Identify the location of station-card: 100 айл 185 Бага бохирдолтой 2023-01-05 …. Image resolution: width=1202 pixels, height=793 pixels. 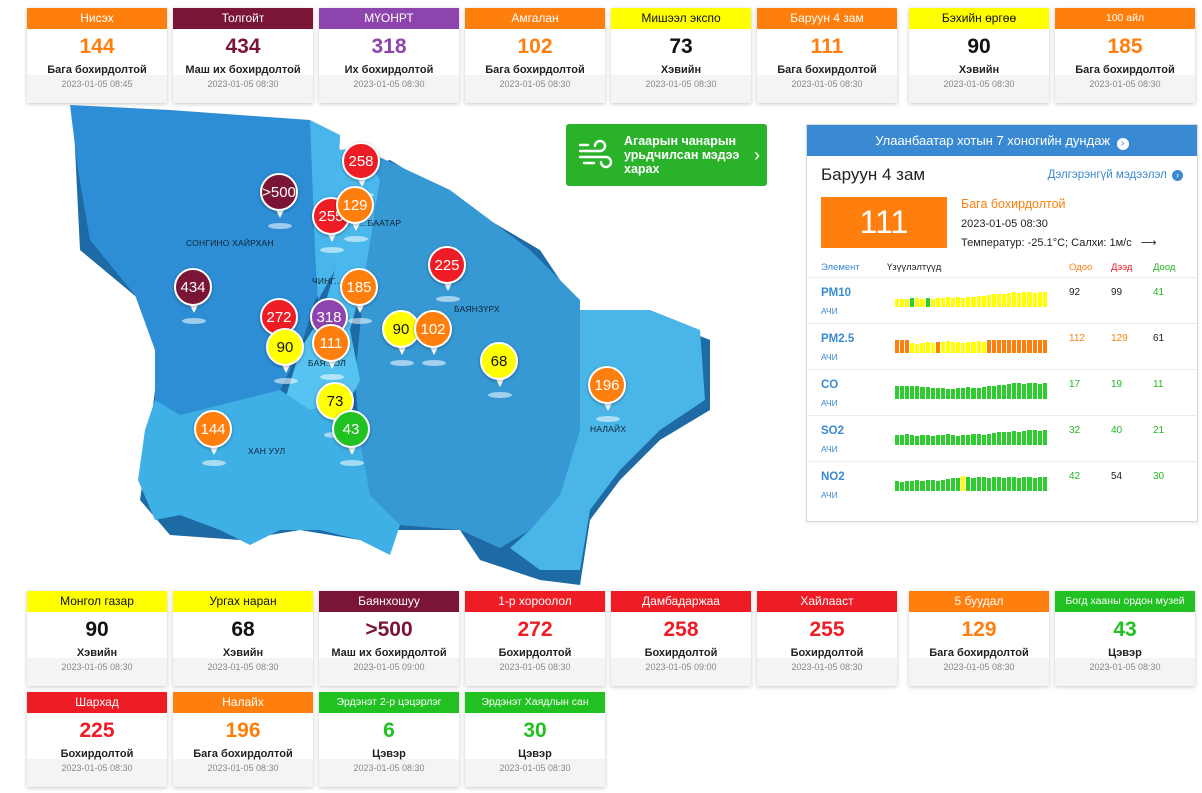
(1125, 55).